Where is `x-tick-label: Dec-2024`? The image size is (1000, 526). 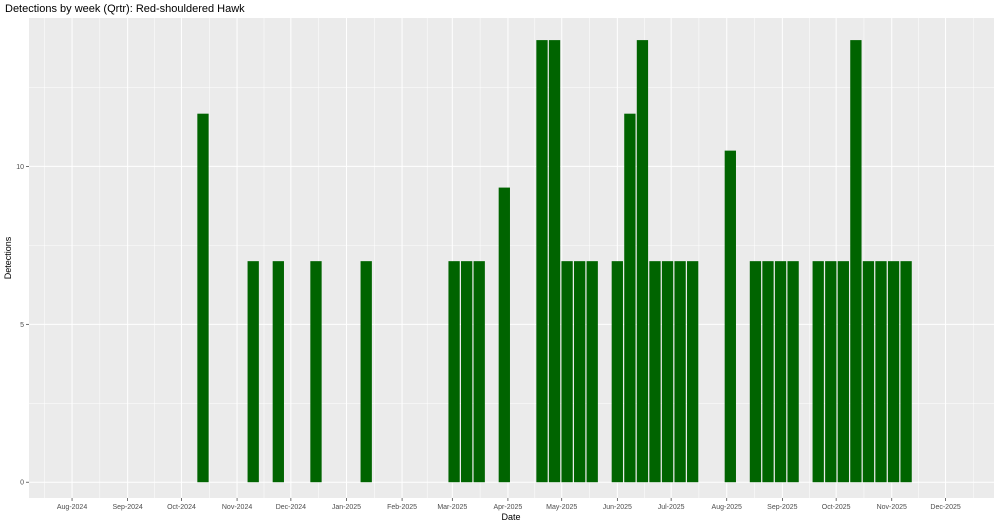 x-tick-label: Dec-2024 is located at coordinates (291, 507).